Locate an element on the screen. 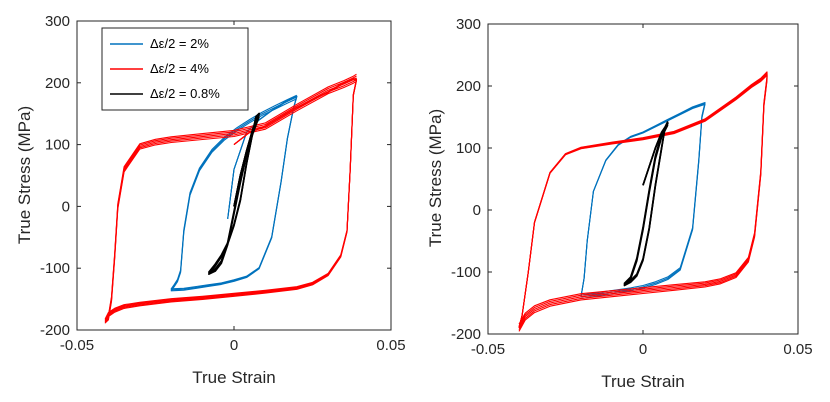 The width and height of the screenshot is (830, 402). right-y-axis-label: True Stress (MPa) is located at coordinates (435, 178).